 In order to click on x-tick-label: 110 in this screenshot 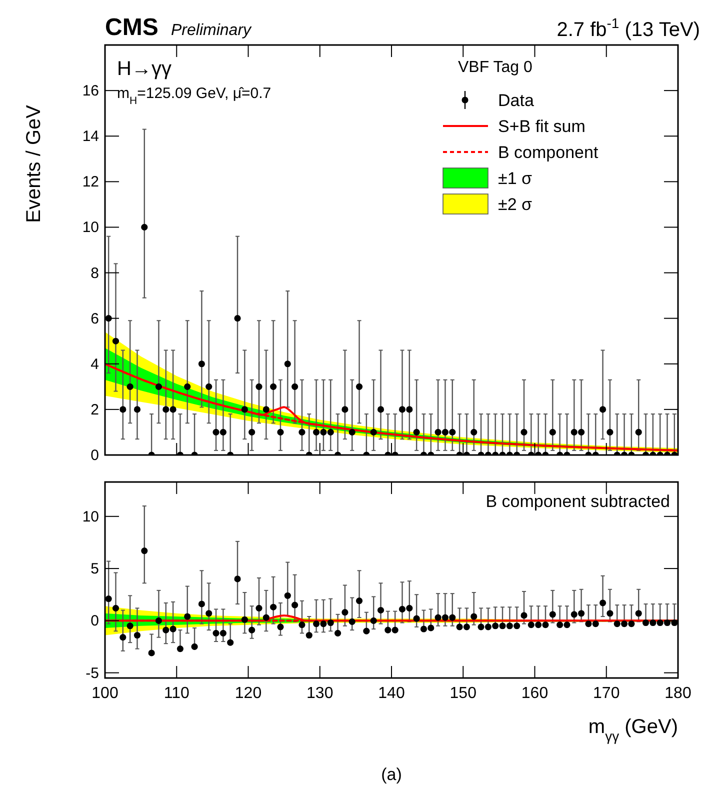, I will do `click(177, 693)`.